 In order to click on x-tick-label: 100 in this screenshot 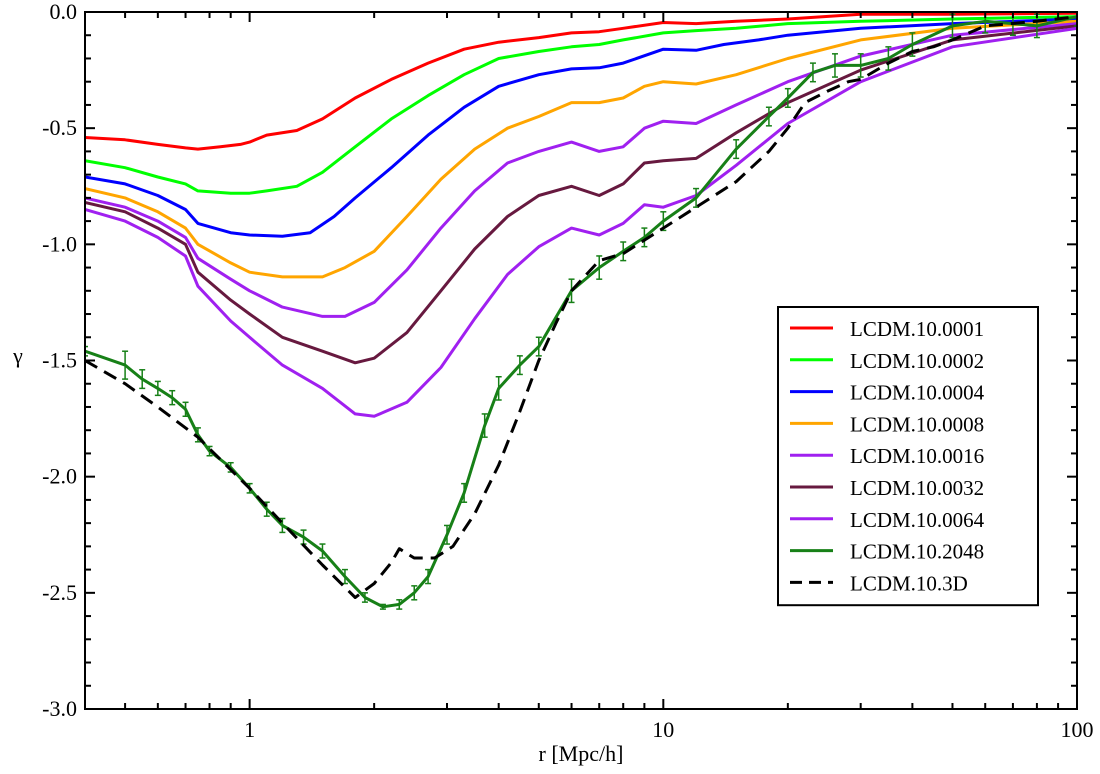, I will do `click(1077, 729)`.